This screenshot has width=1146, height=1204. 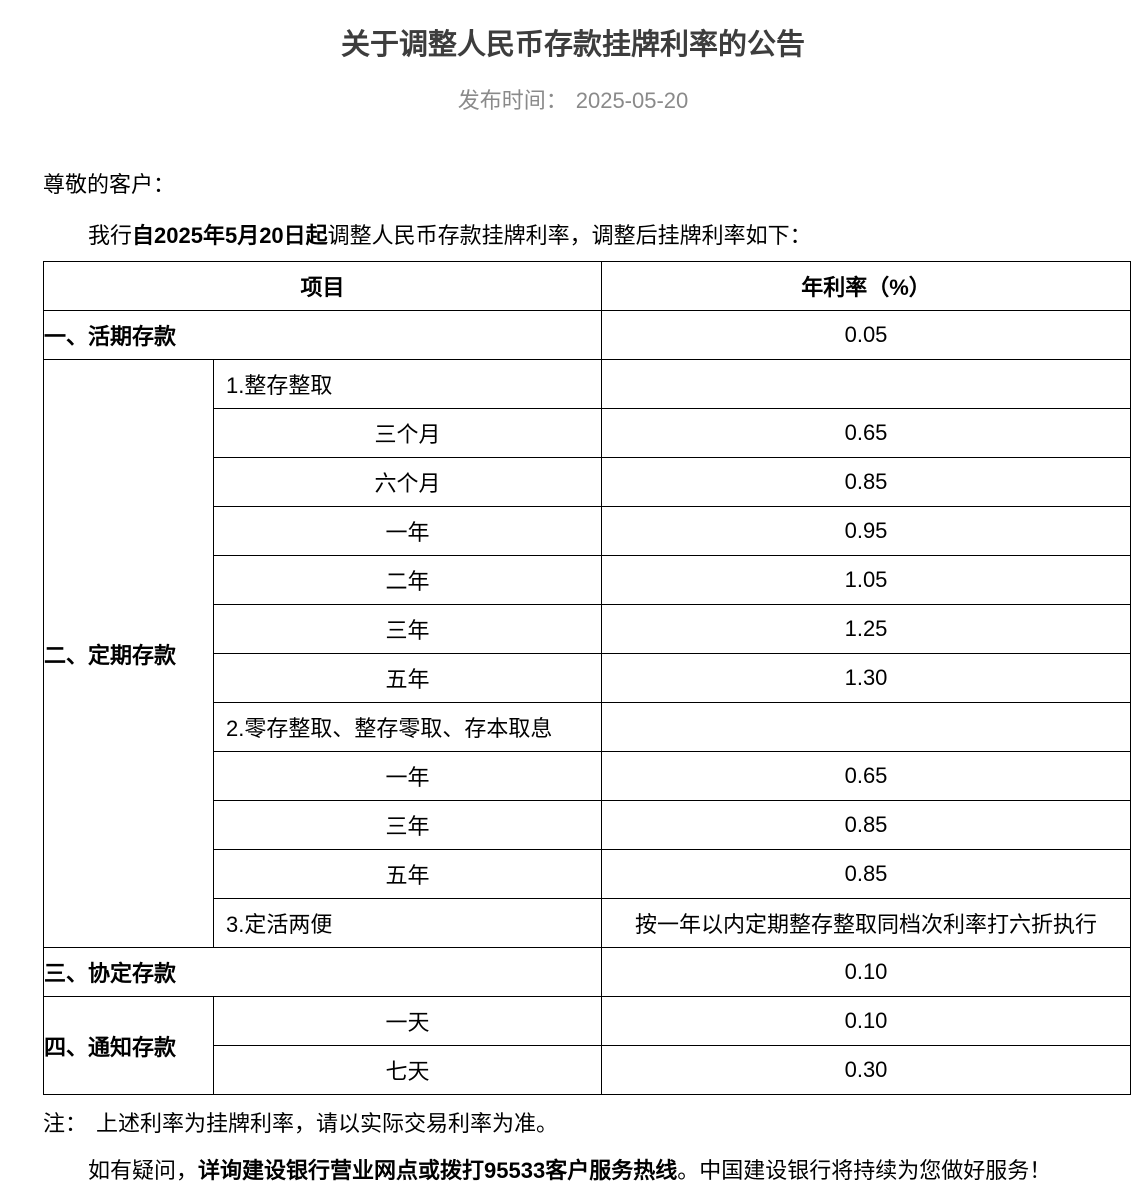 I want to click on category-cell-time: 二、定期存款, so click(x=128, y=653).